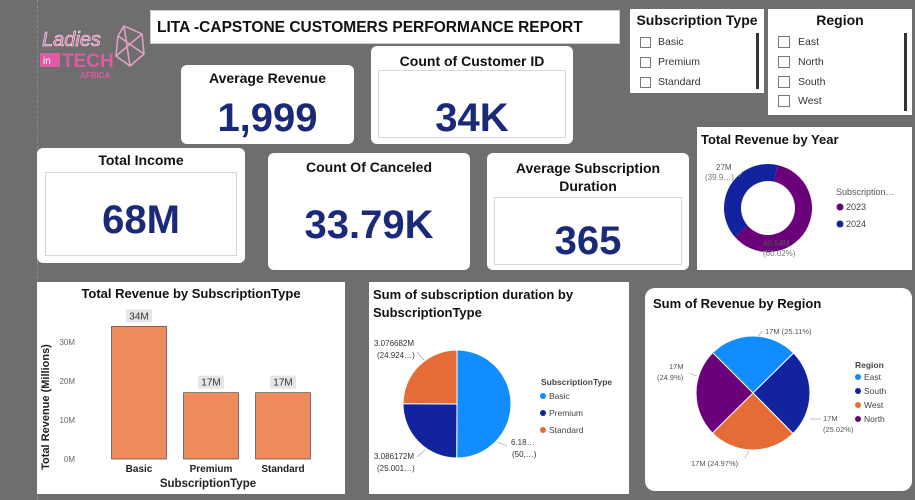 This screenshot has height=500, width=915. What do you see at coordinates (752, 421) in the screenshot?
I see `pie-slice-west` at bounding box center [752, 421].